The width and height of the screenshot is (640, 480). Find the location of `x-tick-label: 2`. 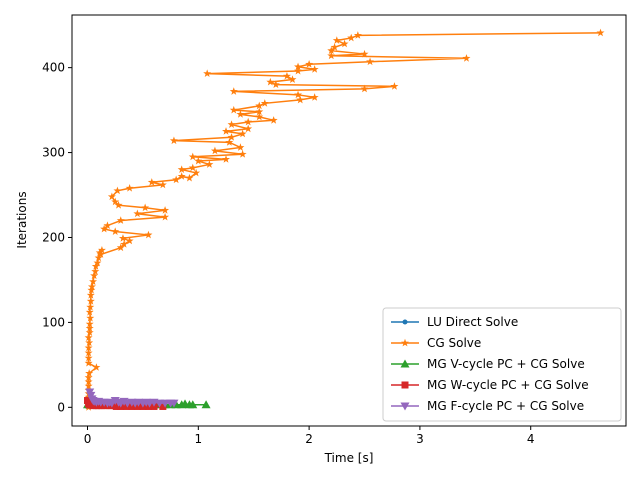

x-tick-label: 2 is located at coordinates (309, 439).